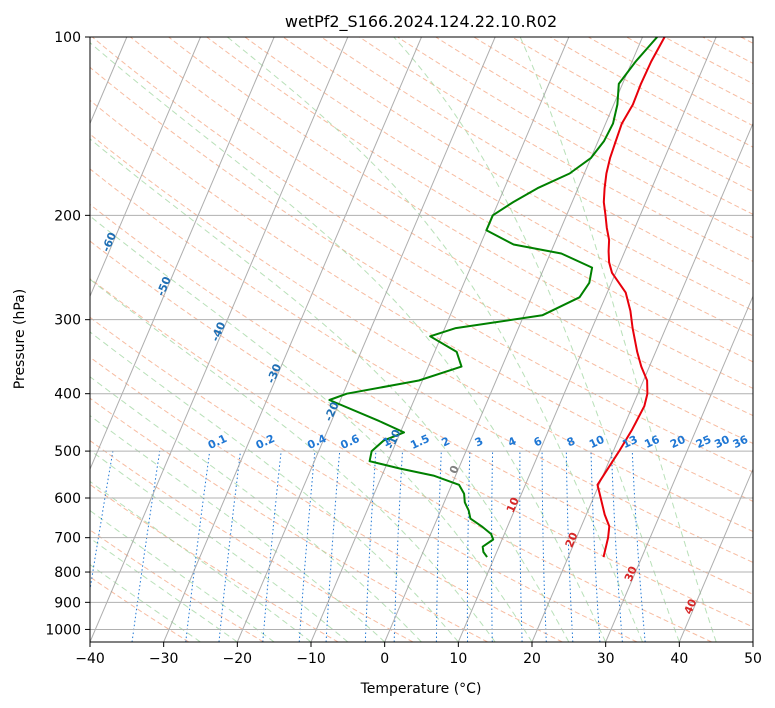  Describe the element at coordinates (629, 442) in the screenshot. I see `mixing-ratio-label: 13` at that location.